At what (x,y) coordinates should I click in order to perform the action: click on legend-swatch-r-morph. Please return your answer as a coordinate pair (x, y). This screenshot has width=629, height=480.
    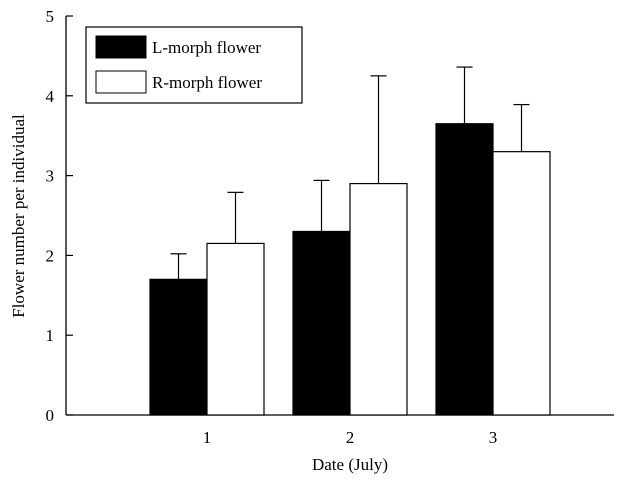
    Looking at the image, I should click on (121, 82).